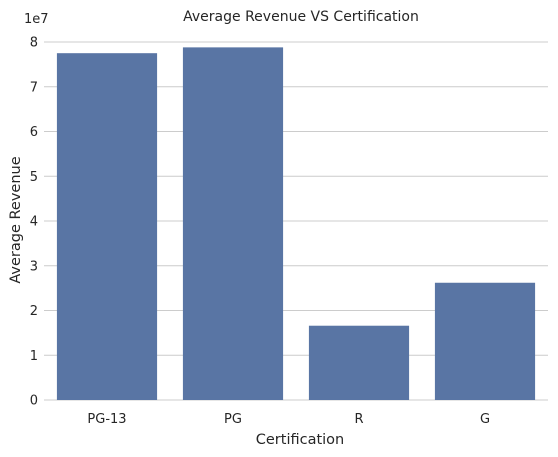  Describe the element at coordinates (36, 19) in the screenshot. I see `y-scale-label: 1e7` at that location.